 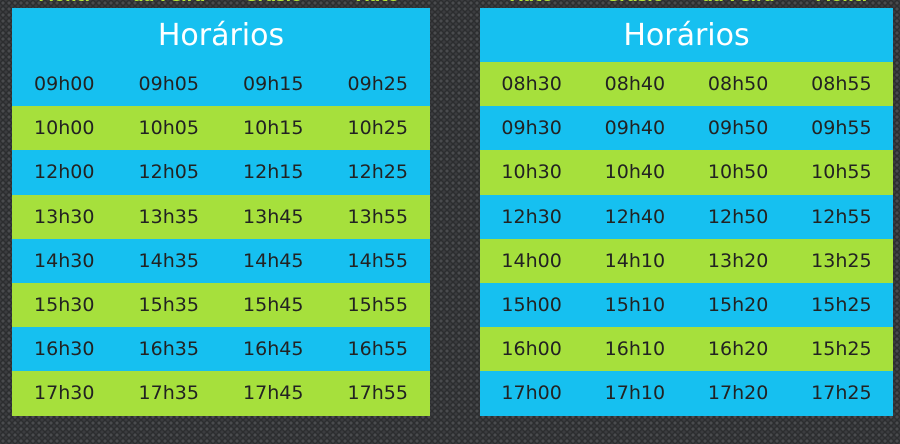 I want to click on time-row: 14h00 14h10 13h20 13h25, so click(x=686, y=260).